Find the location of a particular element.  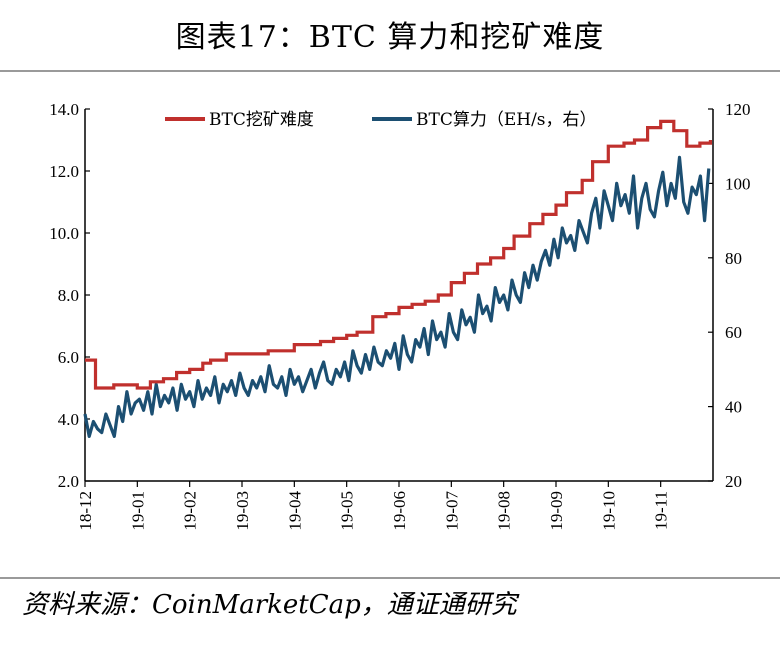

y-right-tick-label: 80 is located at coordinates (733, 258).